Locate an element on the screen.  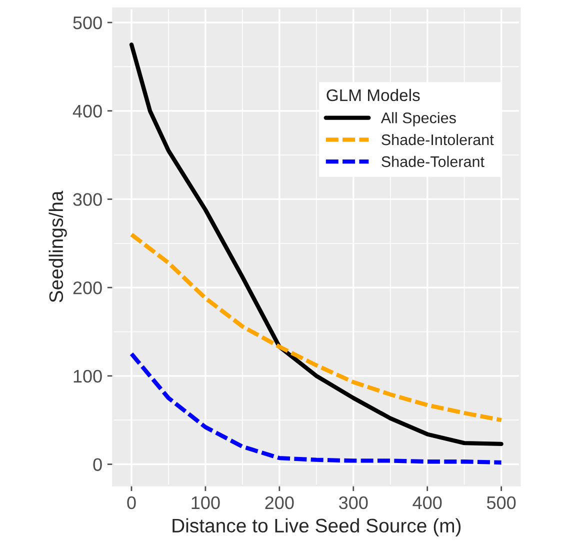
y-tick-label: 200 is located at coordinates (87, 287).